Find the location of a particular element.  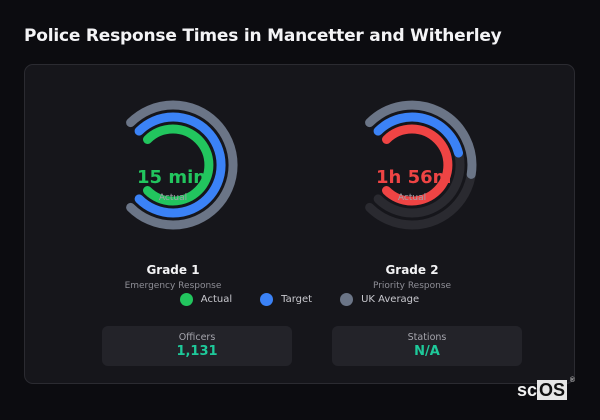

gauge-value: 1h 56m is located at coordinates (414, 177).